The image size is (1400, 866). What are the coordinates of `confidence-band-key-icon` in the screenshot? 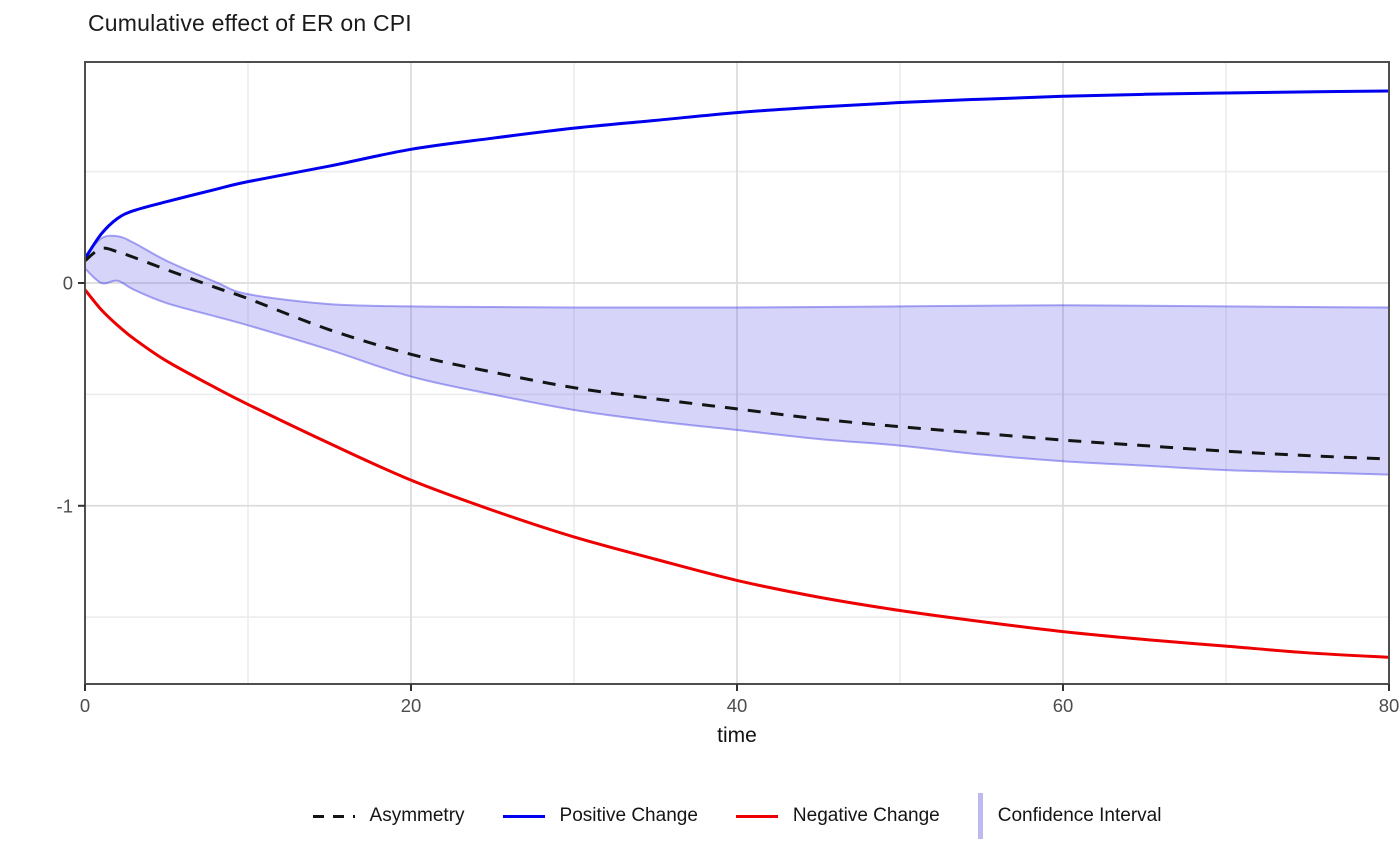 It's located at (980, 816).